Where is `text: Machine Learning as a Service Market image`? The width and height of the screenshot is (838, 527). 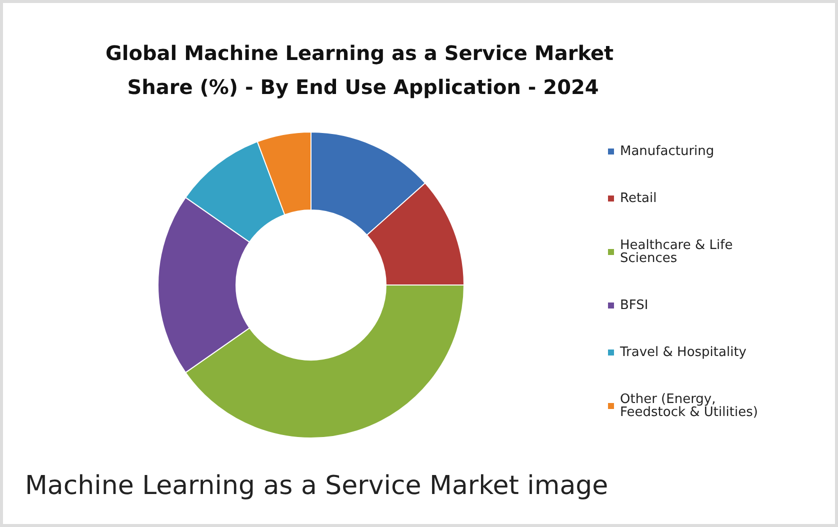
text: Machine Learning as a Service Market image is located at coordinates (316, 486).